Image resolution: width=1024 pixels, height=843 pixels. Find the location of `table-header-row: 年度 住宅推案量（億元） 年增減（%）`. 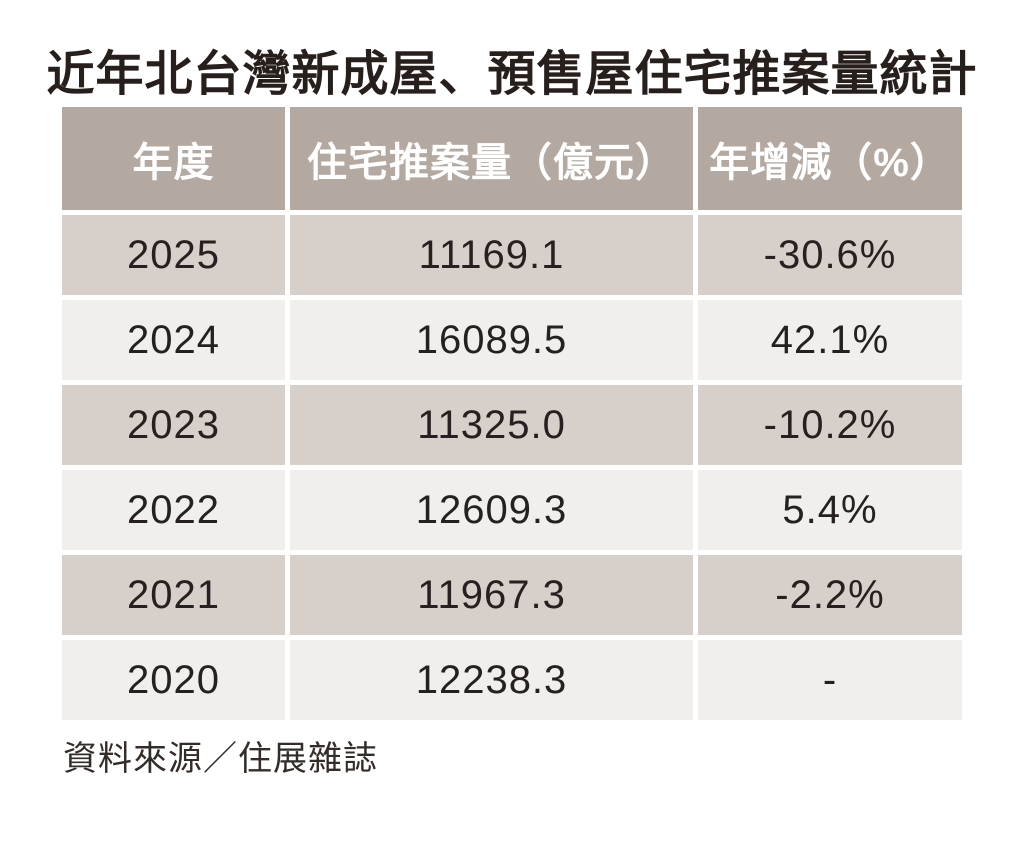

table-header-row: 年度 住宅推案量（億元） 年增減（%） is located at coordinates (512, 158).